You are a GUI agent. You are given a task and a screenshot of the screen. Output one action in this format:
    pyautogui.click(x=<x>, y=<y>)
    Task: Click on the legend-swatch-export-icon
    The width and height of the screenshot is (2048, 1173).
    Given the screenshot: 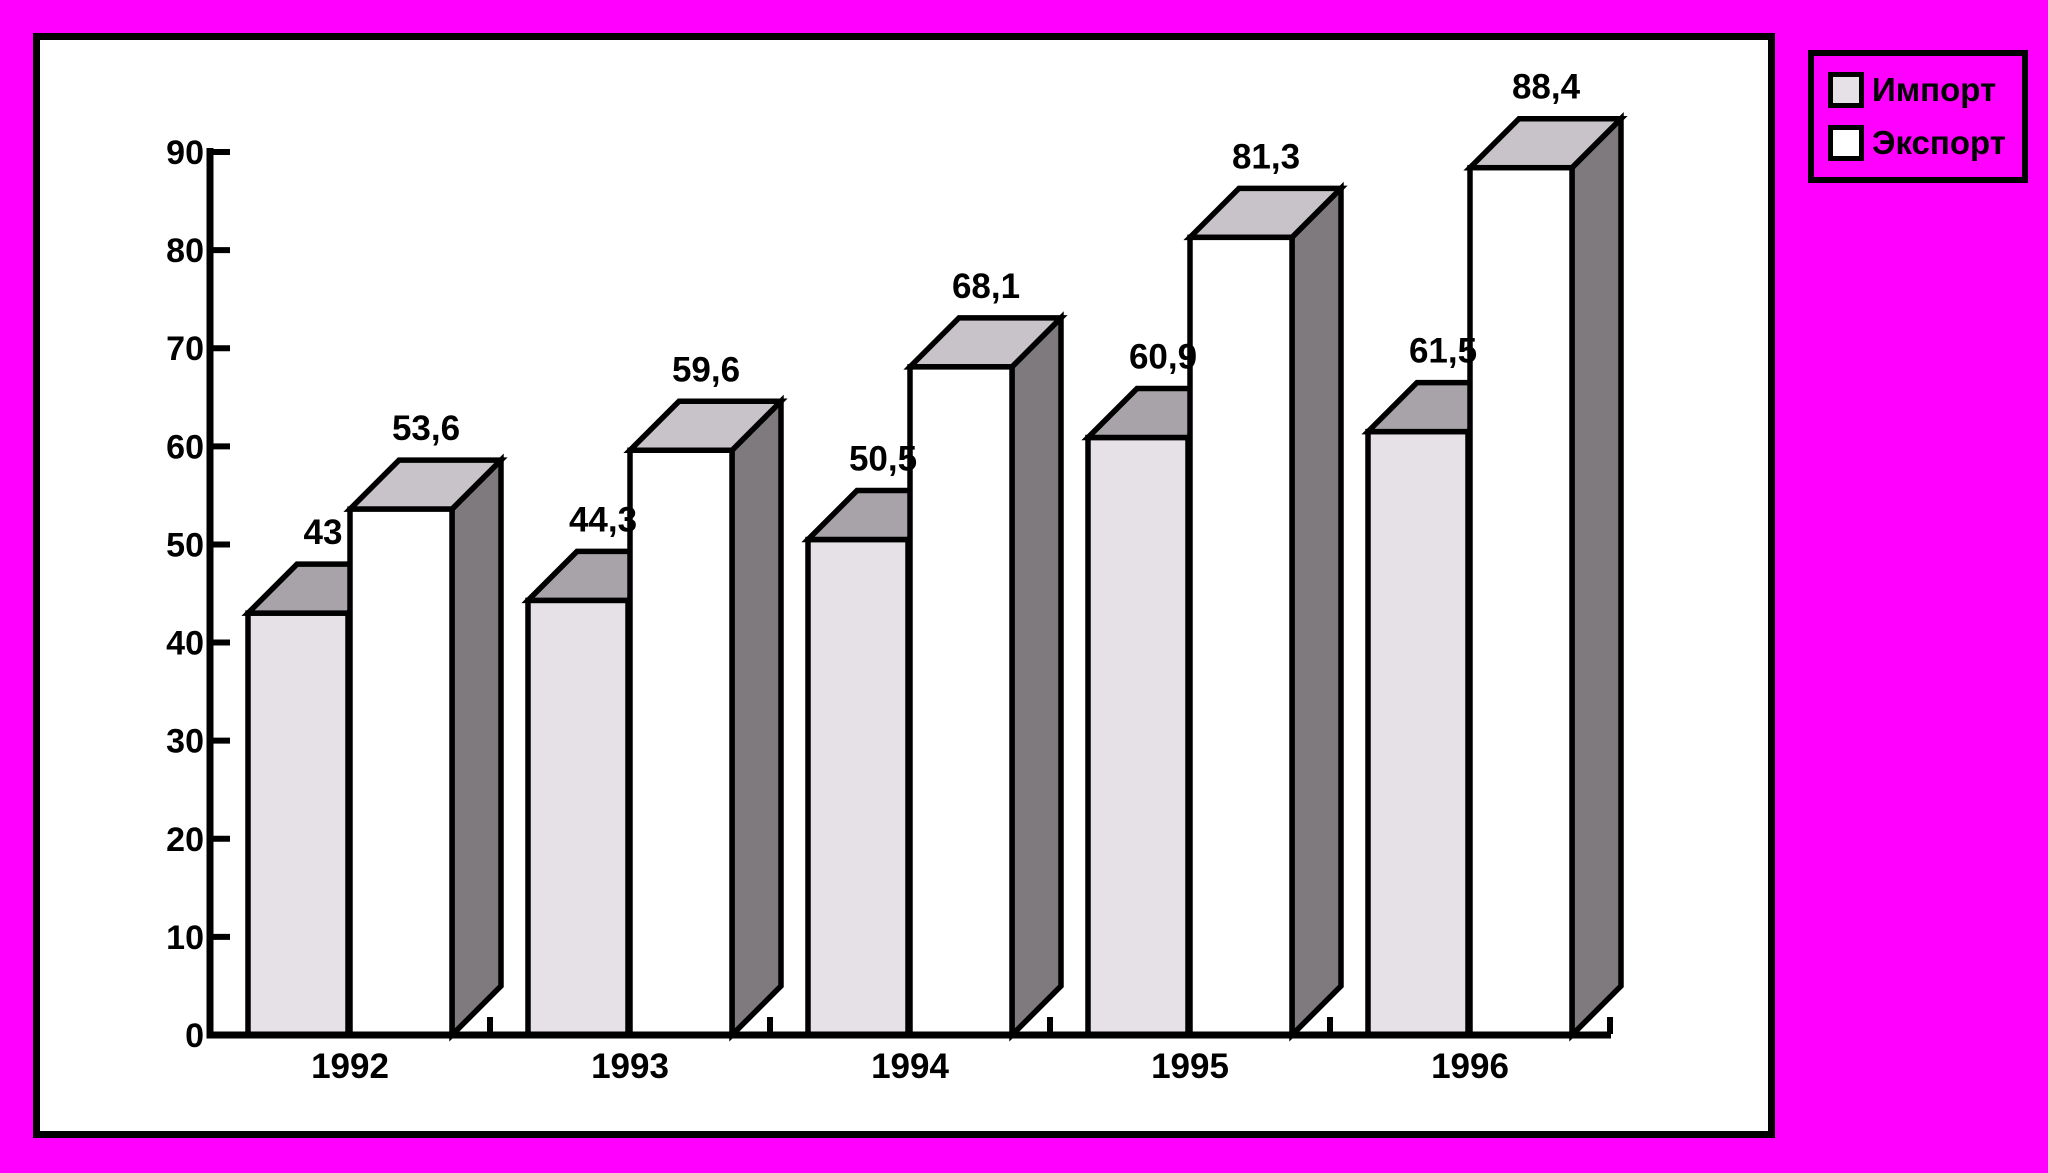 What is the action you would take?
    pyautogui.click(x=1846, y=143)
    